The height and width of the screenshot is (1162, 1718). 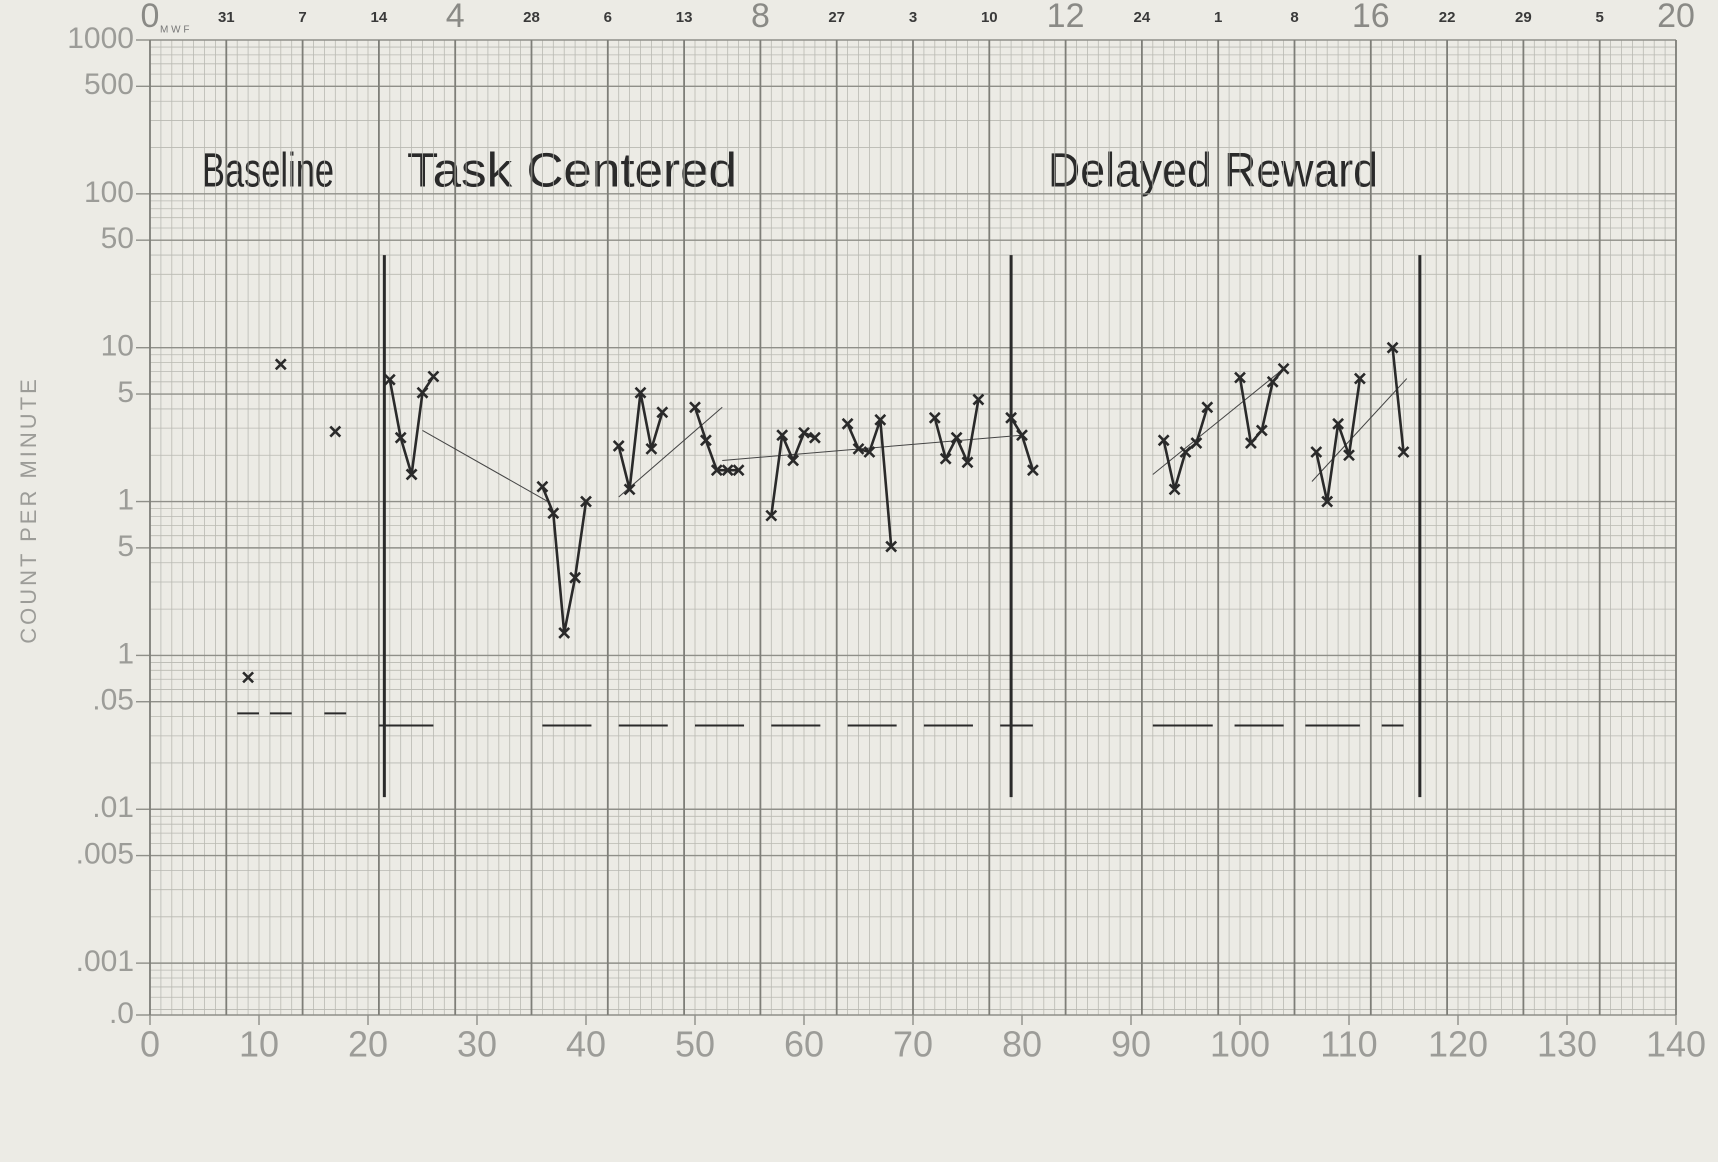 I want to click on x-tick-label: 30, so click(x=477, y=1044).